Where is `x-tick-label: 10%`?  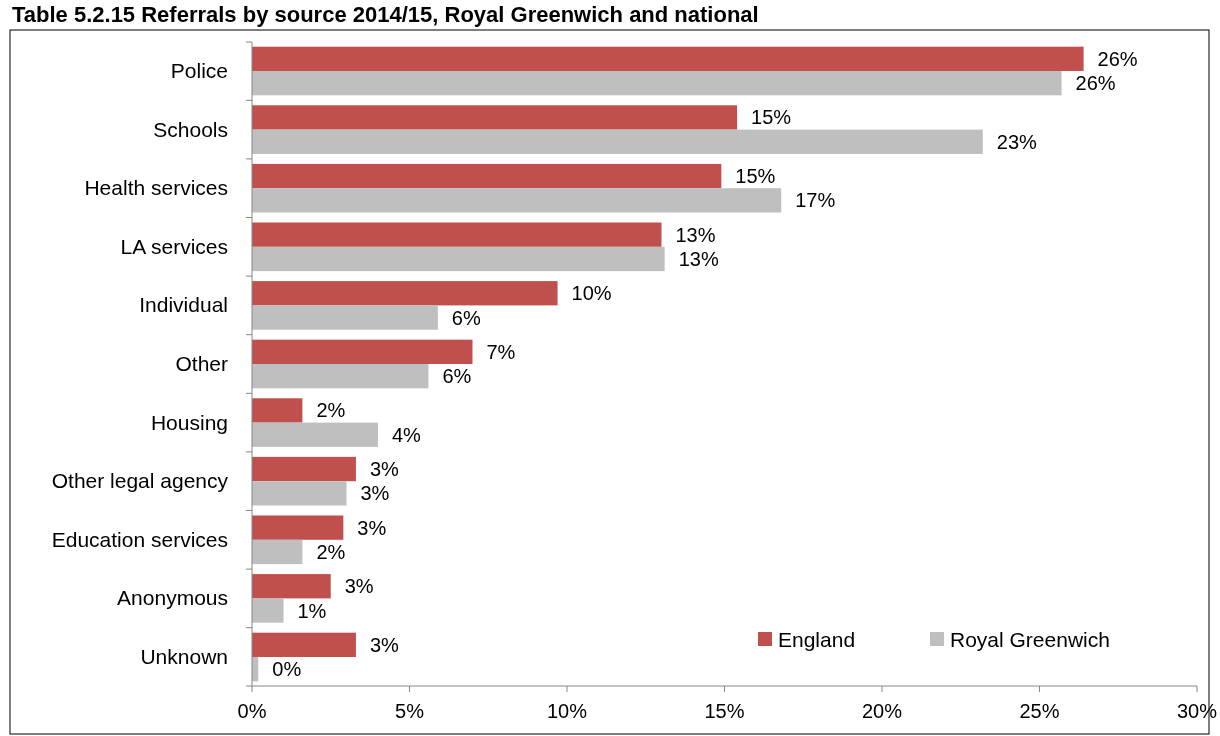
x-tick-label: 10% is located at coordinates (567, 711).